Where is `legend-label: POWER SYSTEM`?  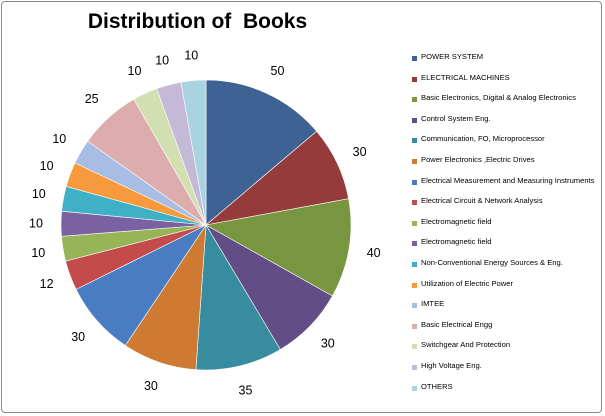 legend-label: POWER SYSTEM is located at coordinates (452, 56).